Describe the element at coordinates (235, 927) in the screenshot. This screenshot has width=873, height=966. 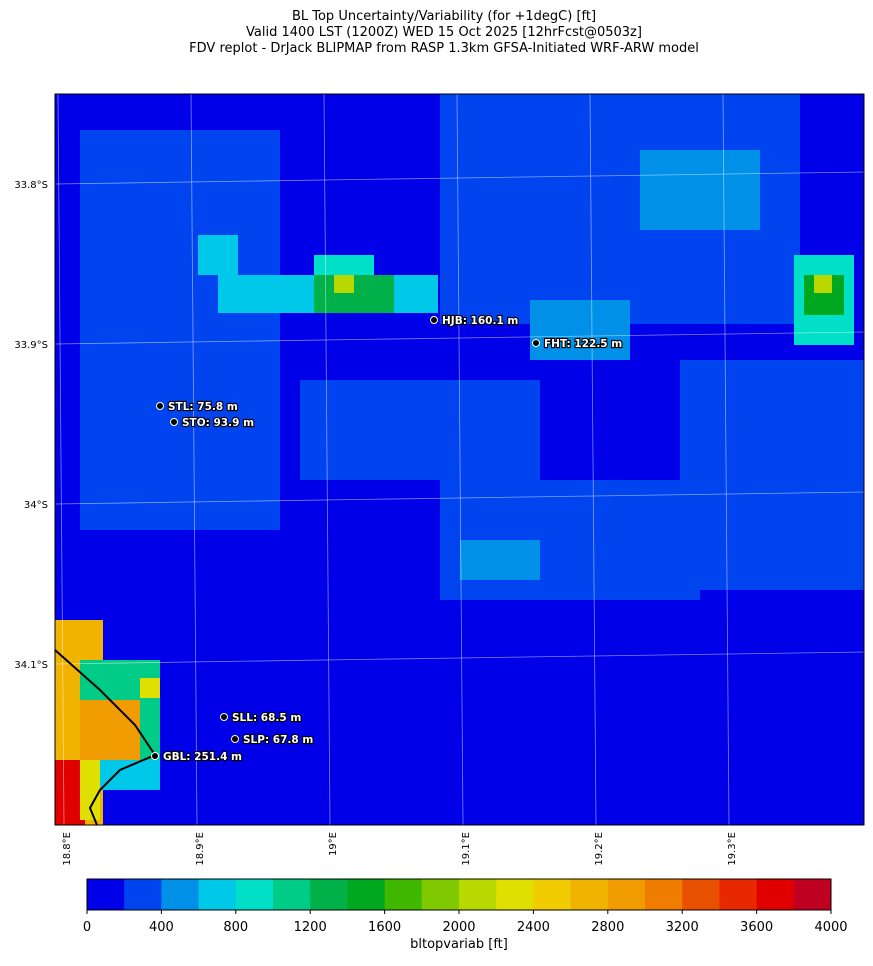
I see `colorbar-tick-label: 800` at that location.